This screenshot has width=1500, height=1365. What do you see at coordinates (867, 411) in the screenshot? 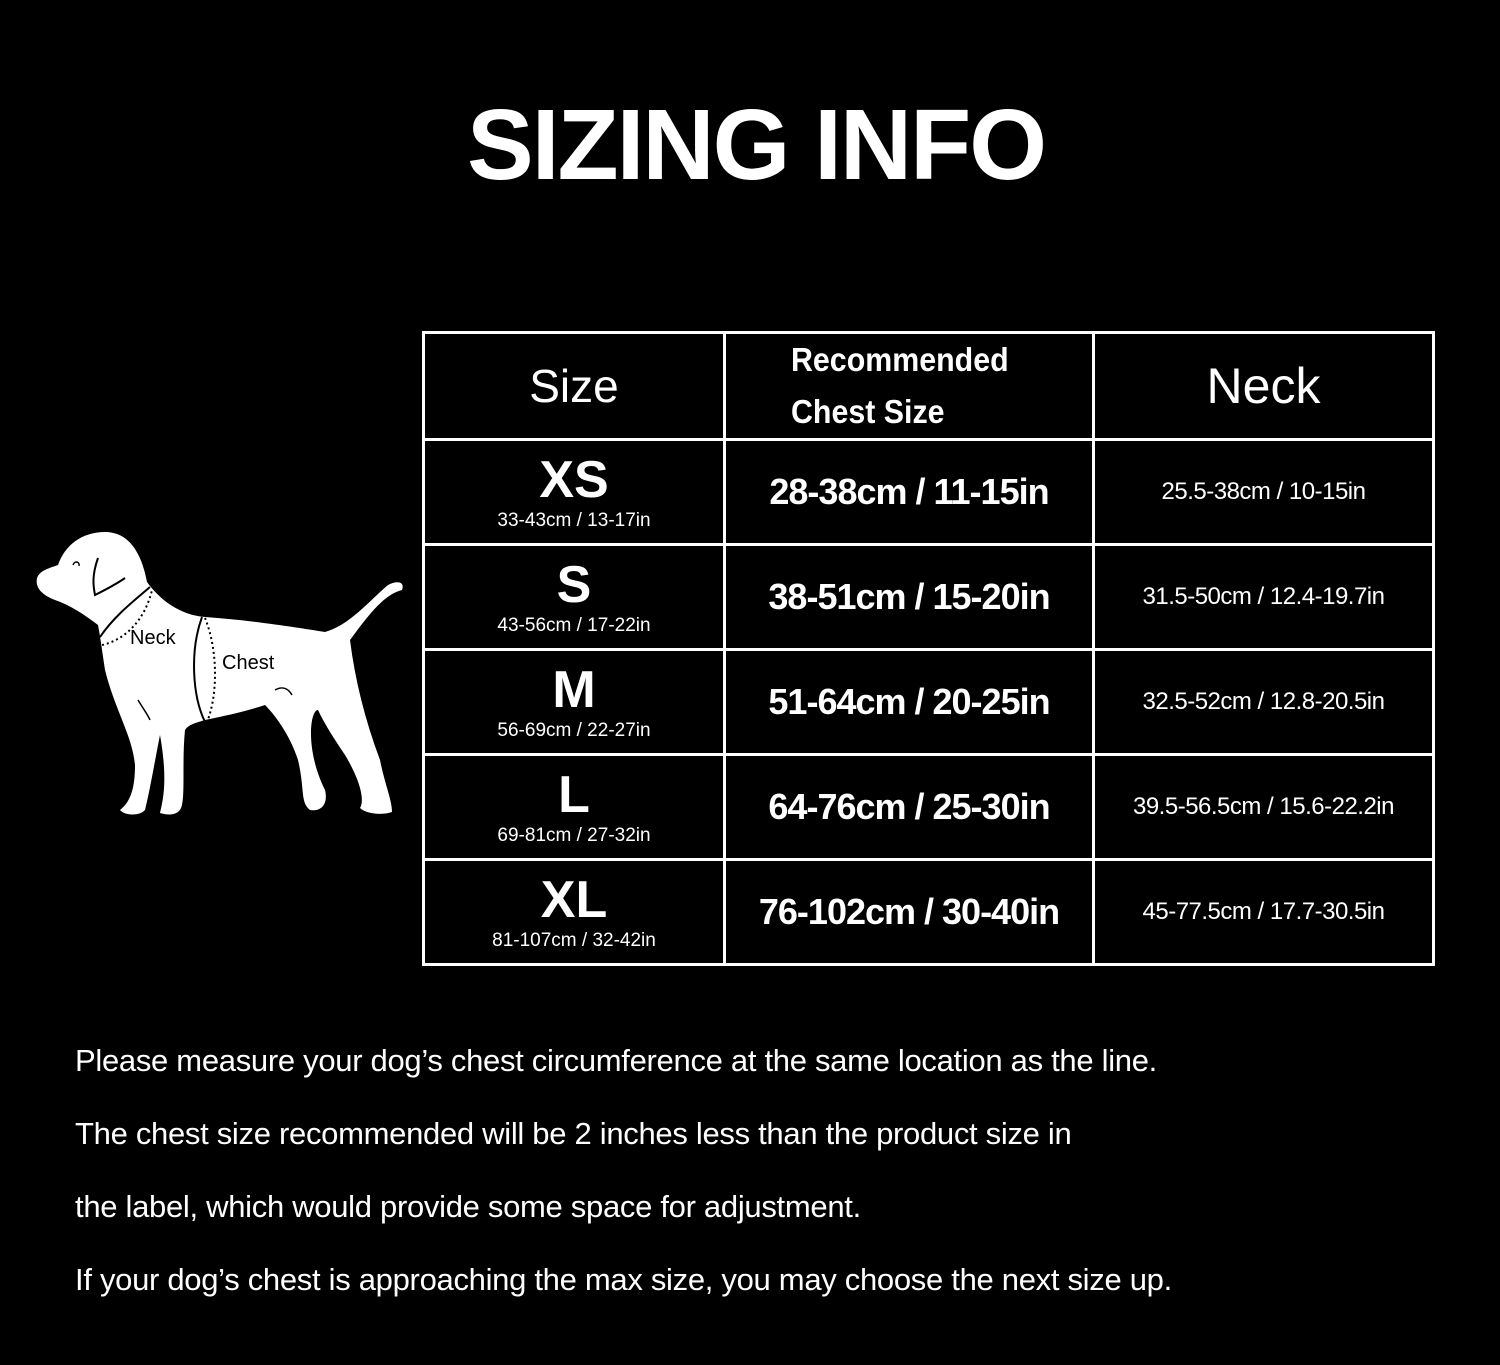
I see `header-chest-line2: Chest Size` at bounding box center [867, 411].